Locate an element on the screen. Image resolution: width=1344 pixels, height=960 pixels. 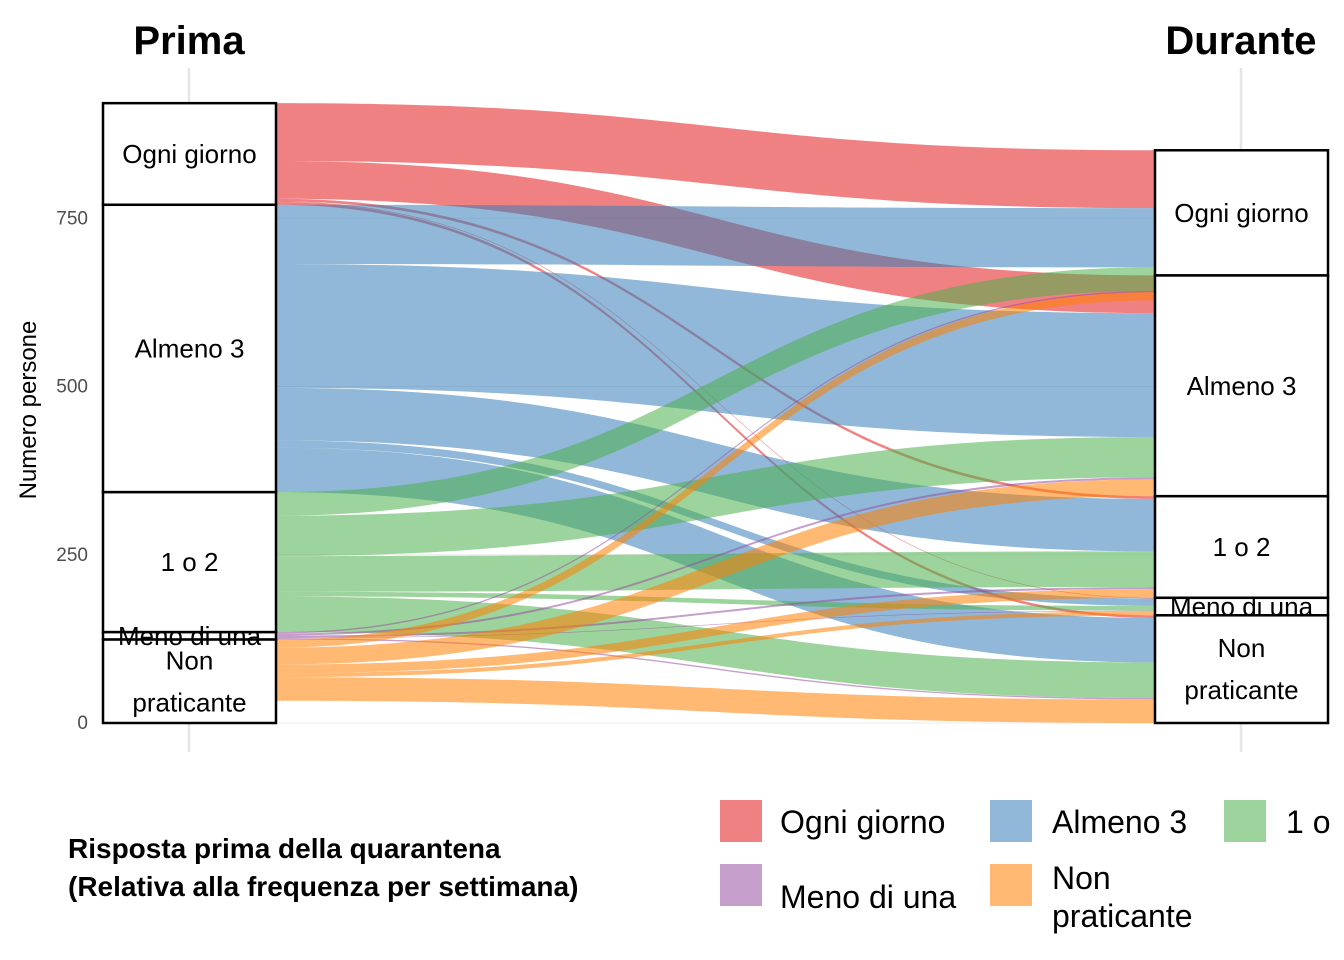
stratum-label-durante-almeno-3: Almeno 3 is located at coordinates (1242, 386).